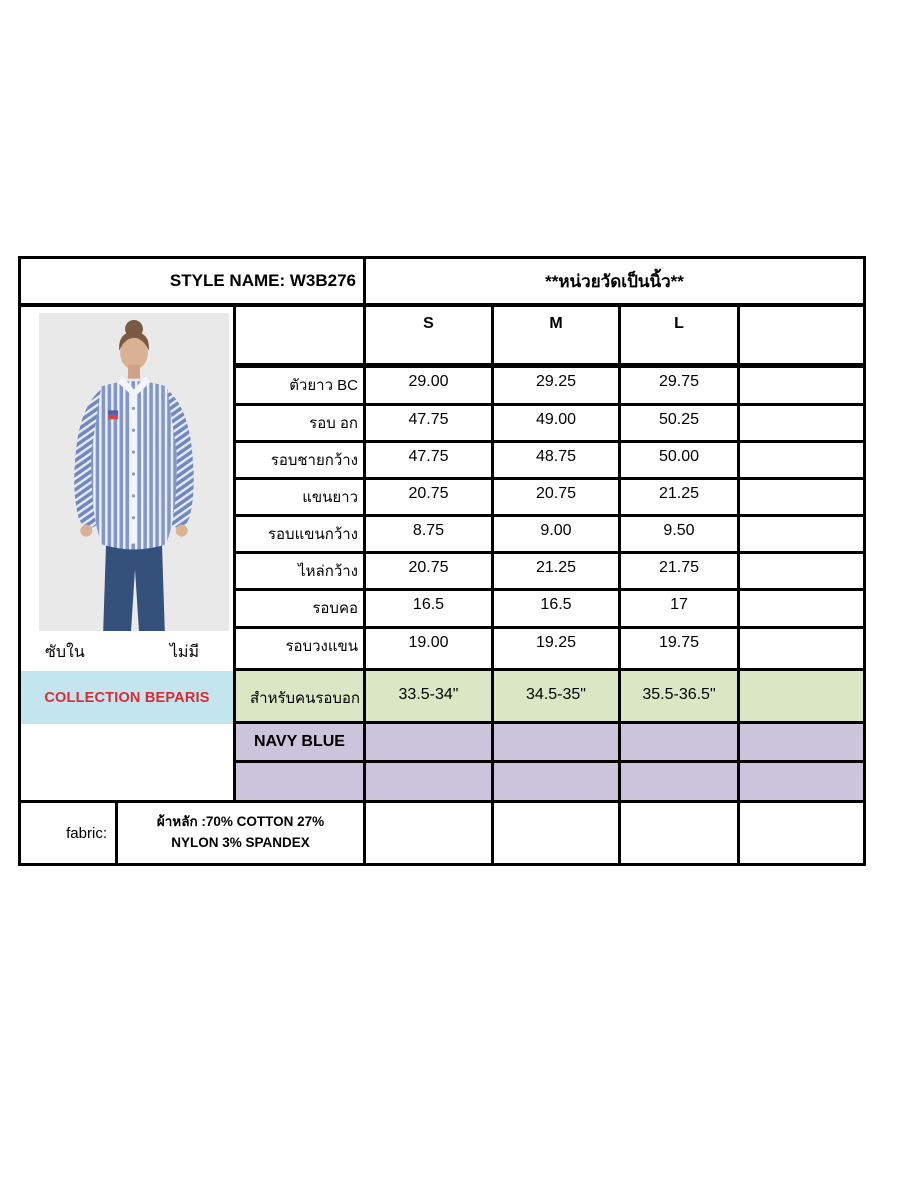 The height and width of the screenshot is (1200, 900). I want to click on lining-row: ซับใน ไม่มี, so click(127, 652).